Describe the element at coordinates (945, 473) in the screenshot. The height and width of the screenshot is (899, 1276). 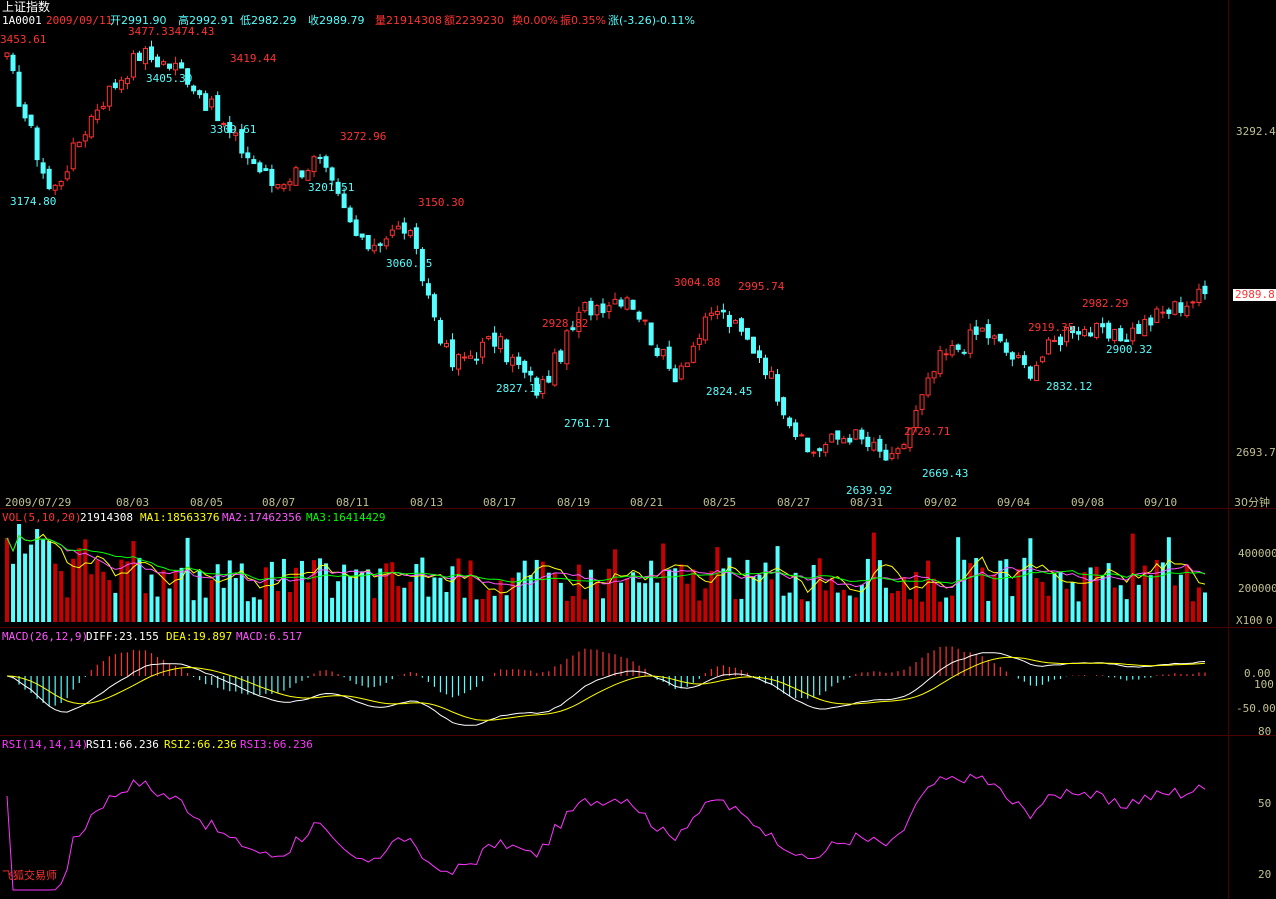
I see `price-low-label: 2669.43` at that location.